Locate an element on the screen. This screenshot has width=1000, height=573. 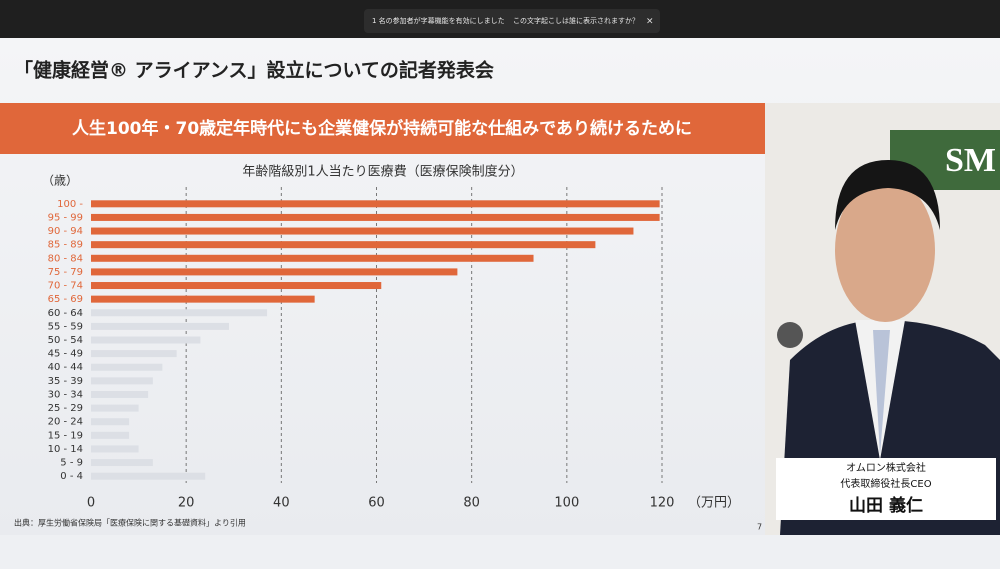
caption-box is located at coordinates (886, 489).